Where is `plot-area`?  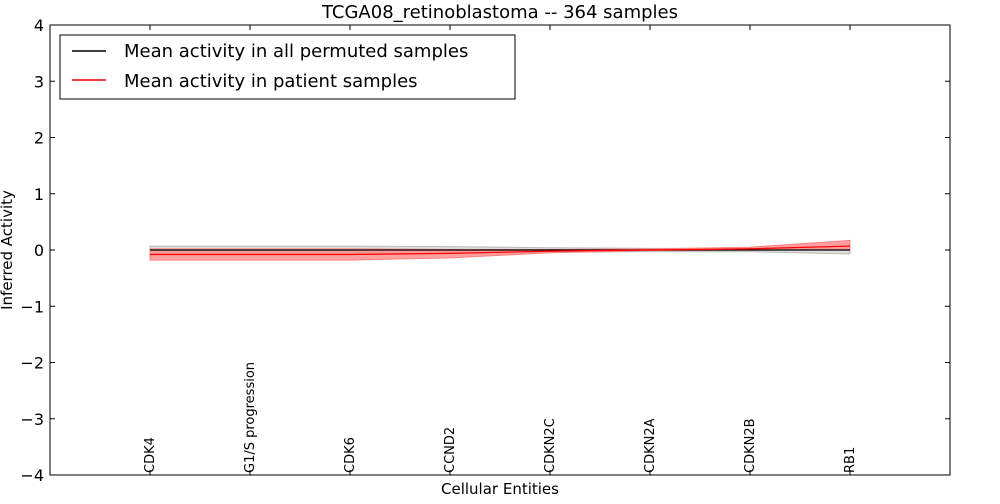
plot-area is located at coordinates (500, 250).